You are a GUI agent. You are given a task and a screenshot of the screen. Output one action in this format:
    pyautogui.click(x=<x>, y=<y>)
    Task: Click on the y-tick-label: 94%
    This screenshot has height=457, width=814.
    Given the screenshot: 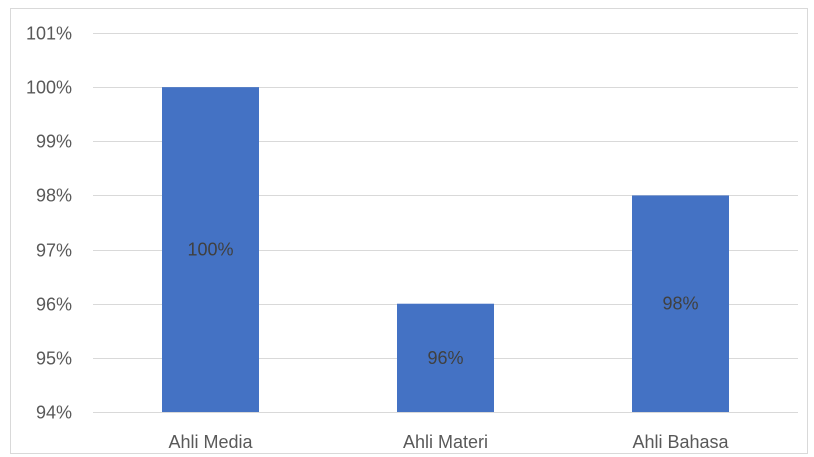 What is the action you would take?
    pyautogui.click(x=54, y=413)
    